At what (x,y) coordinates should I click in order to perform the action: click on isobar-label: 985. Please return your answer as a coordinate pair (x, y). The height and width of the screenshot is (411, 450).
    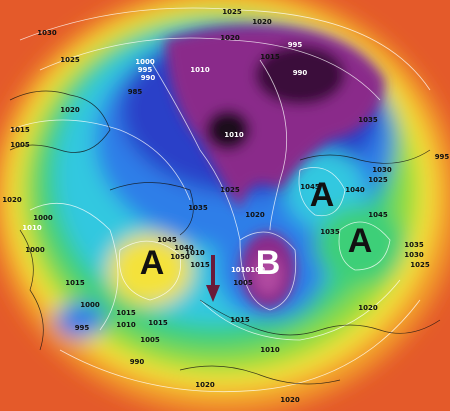
    Looking at the image, I should click on (135, 92).